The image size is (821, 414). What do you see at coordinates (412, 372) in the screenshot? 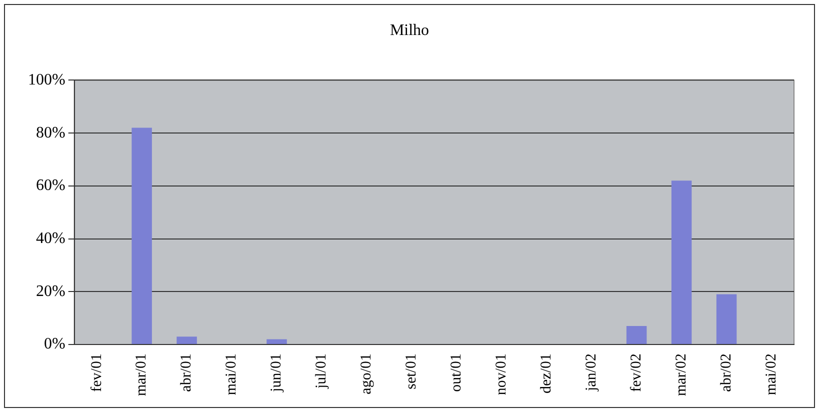
I see `x-tick-label: set/01` at bounding box center [412, 372].